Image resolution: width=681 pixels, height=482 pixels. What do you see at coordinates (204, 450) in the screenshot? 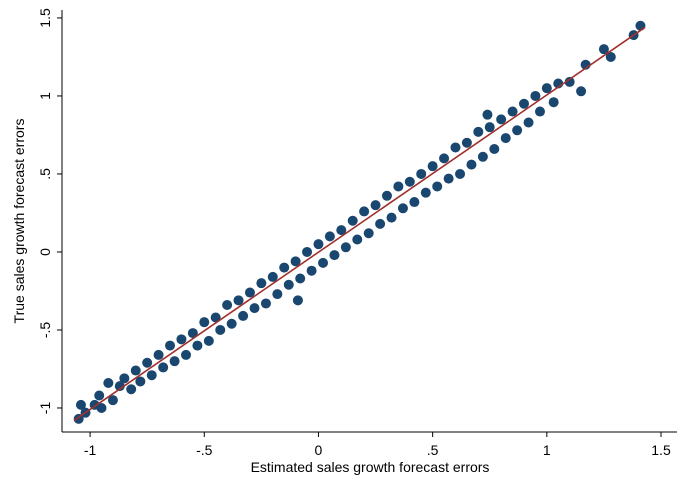
I see `x-tick-label: -.5` at bounding box center [204, 450].